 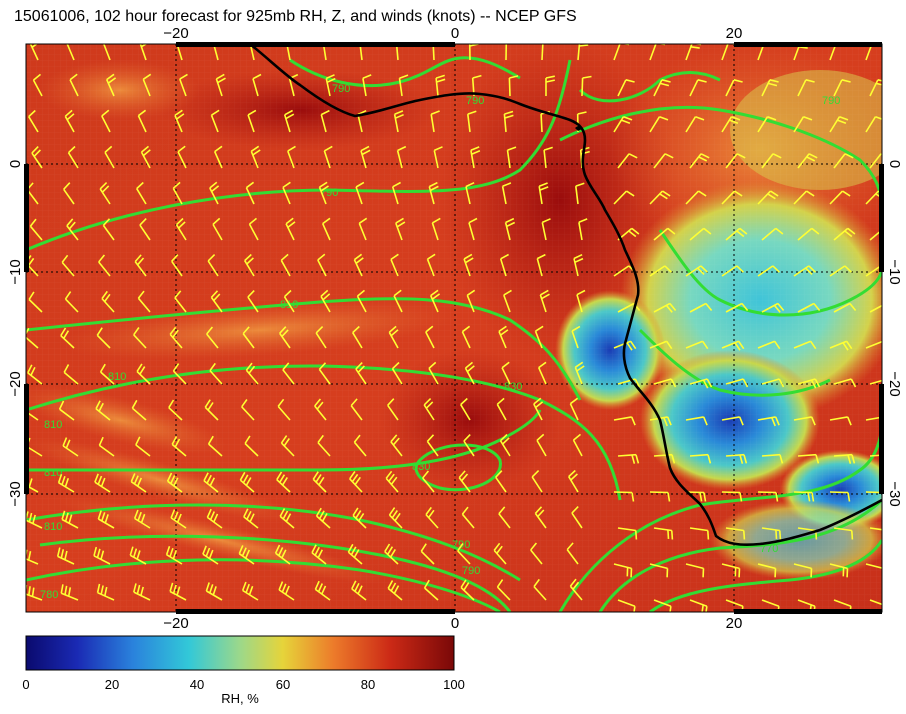 What do you see at coordinates (578, 128) in the screenshot?
I see `coast-island` at bounding box center [578, 128].